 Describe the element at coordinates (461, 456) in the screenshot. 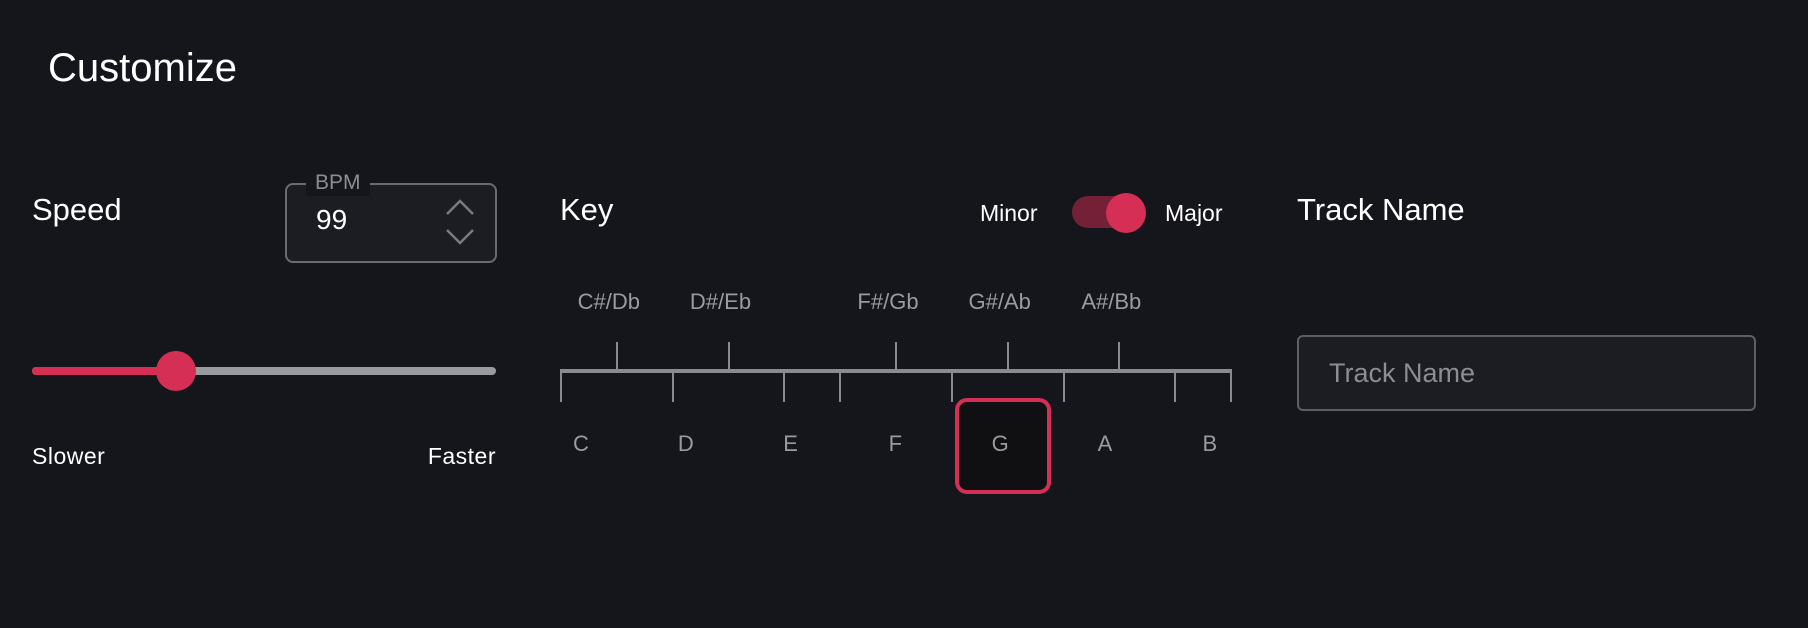

I see `faster-label: Faster` at that location.